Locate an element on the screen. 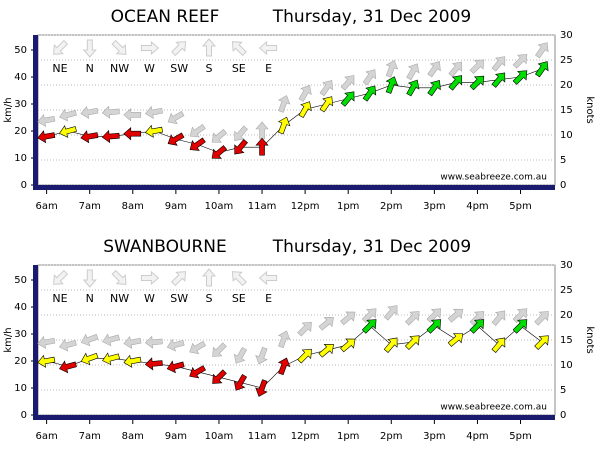 The height and width of the screenshot is (449, 599). chart-title: OCEAN REEF is located at coordinates (165, 17).